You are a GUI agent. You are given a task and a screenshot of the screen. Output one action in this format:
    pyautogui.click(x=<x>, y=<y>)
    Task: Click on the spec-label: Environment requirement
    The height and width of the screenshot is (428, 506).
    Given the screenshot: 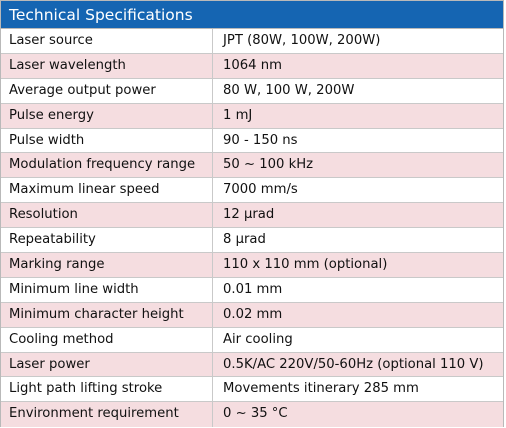 What is the action you would take?
    pyautogui.click(x=107, y=415)
    